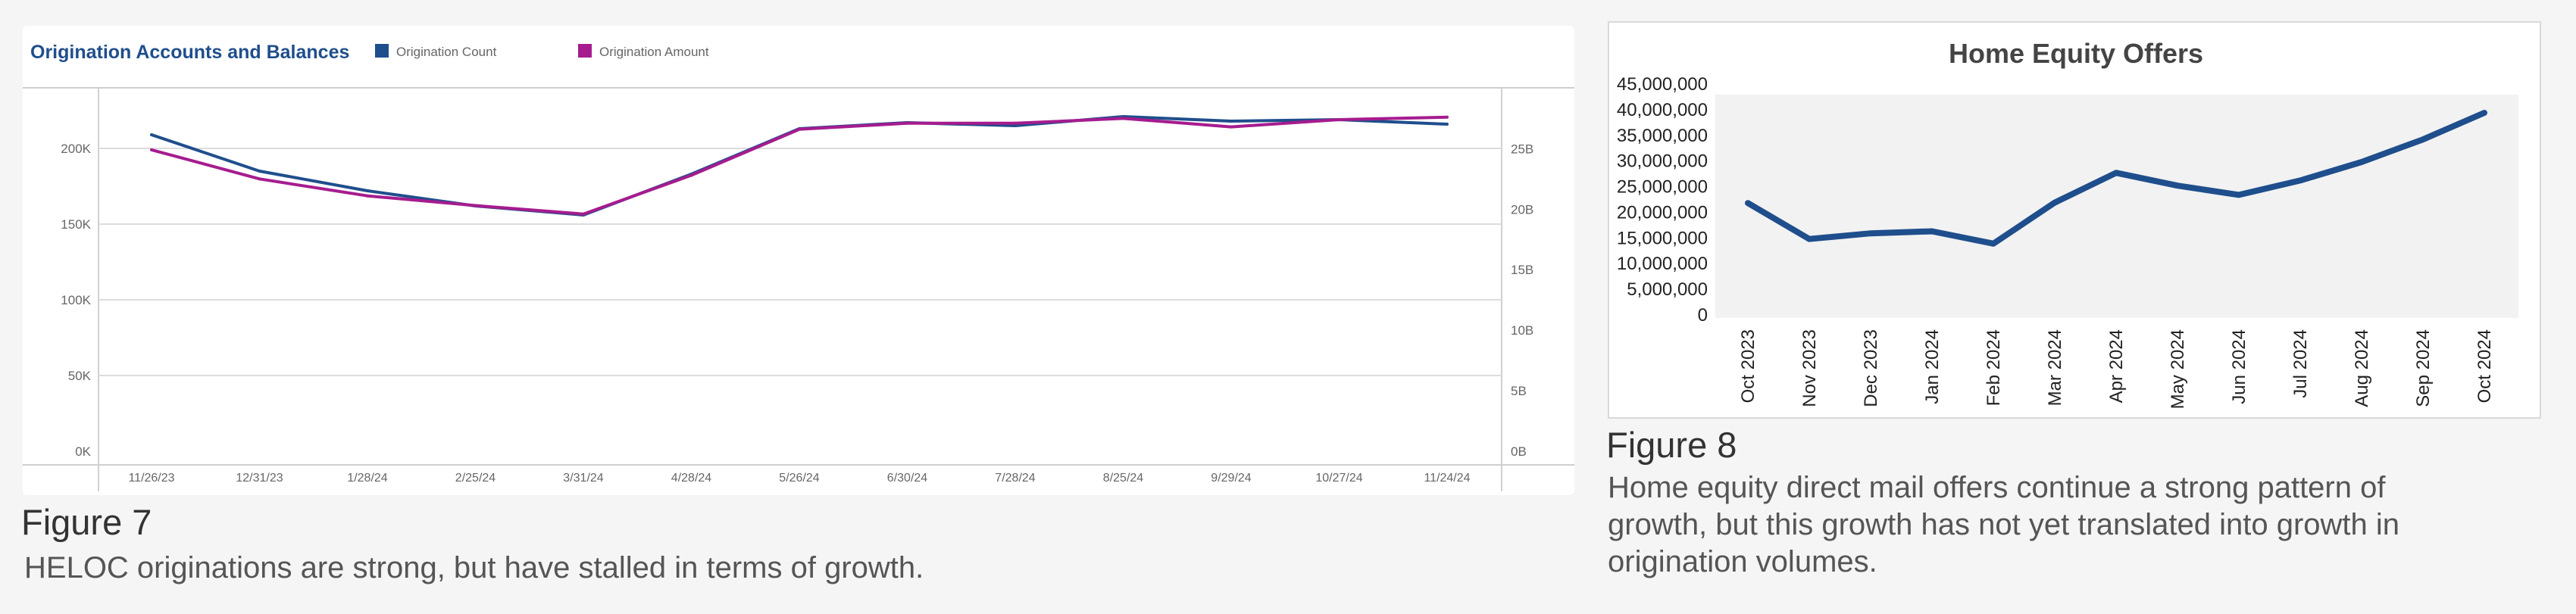 This screenshot has width=2576, height=614. What do you see at coordinates (2116, 366) in the screenshot?
I see `x-tick-label: Apr 2024` at bounding box center [2116, 366].